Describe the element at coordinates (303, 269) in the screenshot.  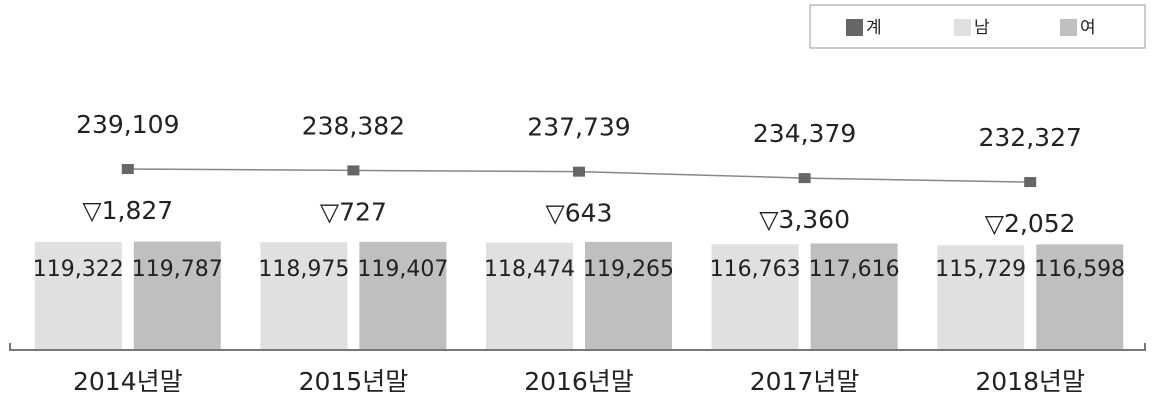
I see `bar-value-label: 118,975` at that location.